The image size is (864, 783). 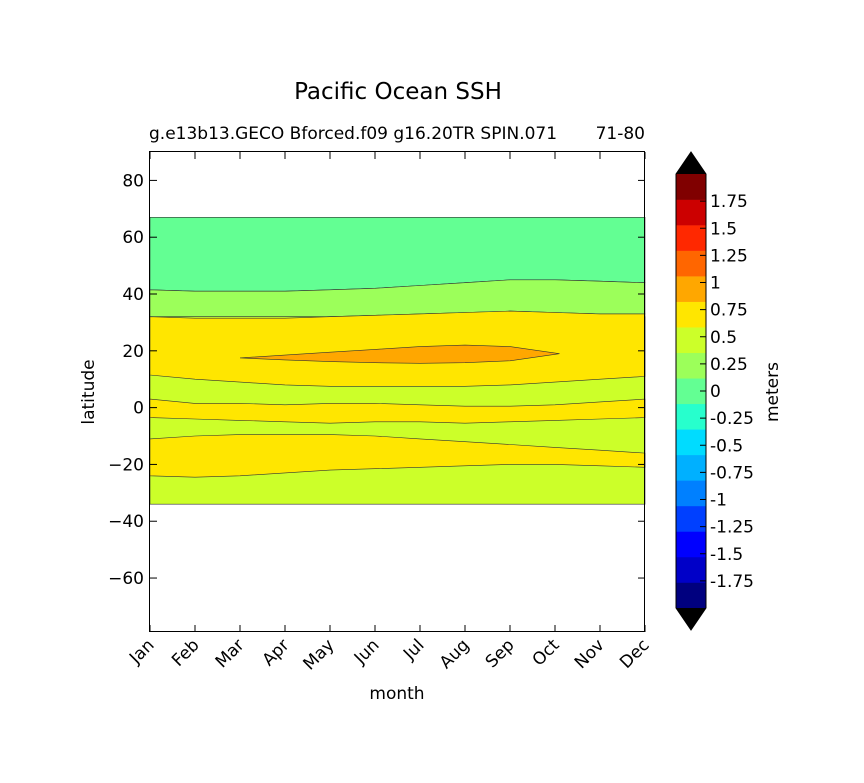 I want to click on colorbar-tick-label: 0.5, so click(x=723, y=338).